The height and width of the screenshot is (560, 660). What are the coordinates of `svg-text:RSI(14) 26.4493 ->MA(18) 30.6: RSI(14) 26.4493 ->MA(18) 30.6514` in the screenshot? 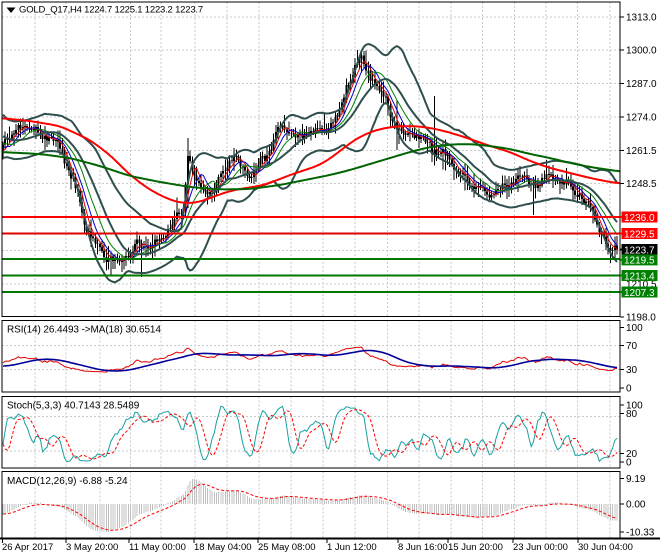 It's located at (84, 330).